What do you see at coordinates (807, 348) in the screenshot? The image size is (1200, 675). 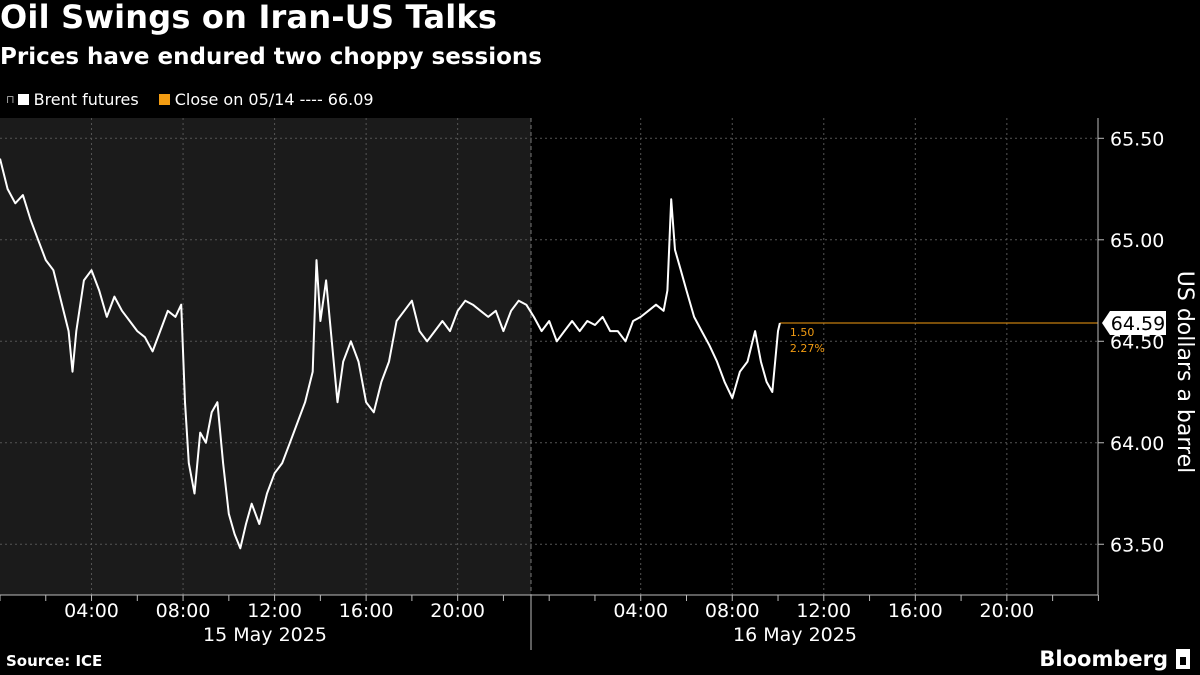 I see `change-percent-label: 2.27%` at bounding box center [807, 348].